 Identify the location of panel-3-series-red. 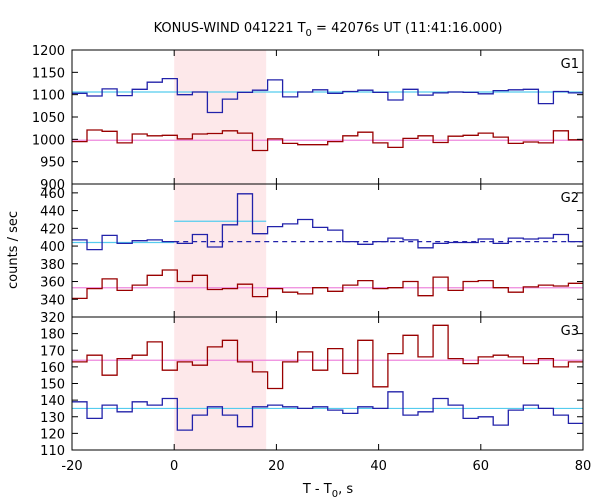
(327, 357).